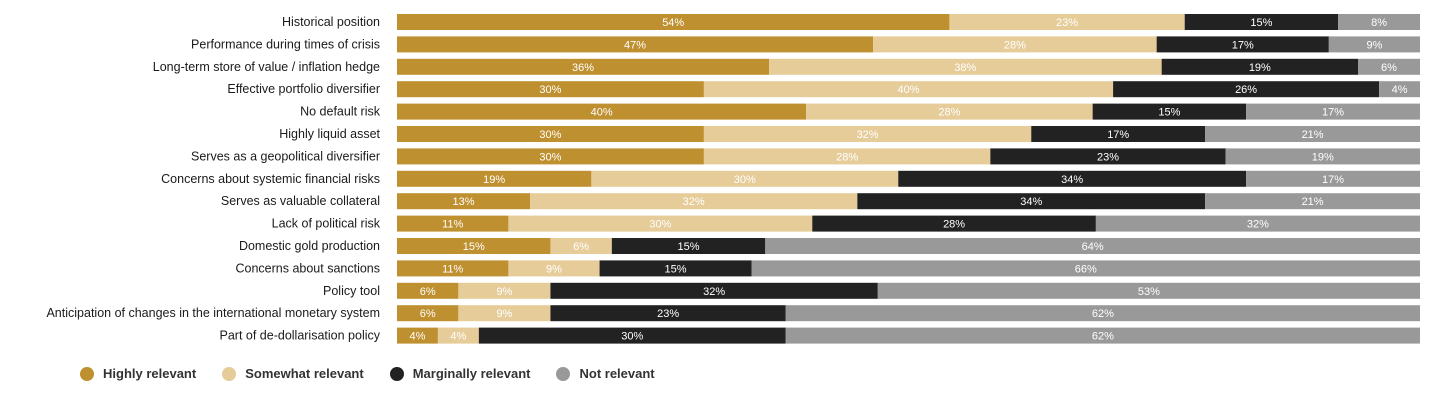 This screenshot has width=1455, height=403. What do you see at coordinates (331, 22) in the screenshot?
I see `category-label: Historical position` at bounding box center [331, 22].